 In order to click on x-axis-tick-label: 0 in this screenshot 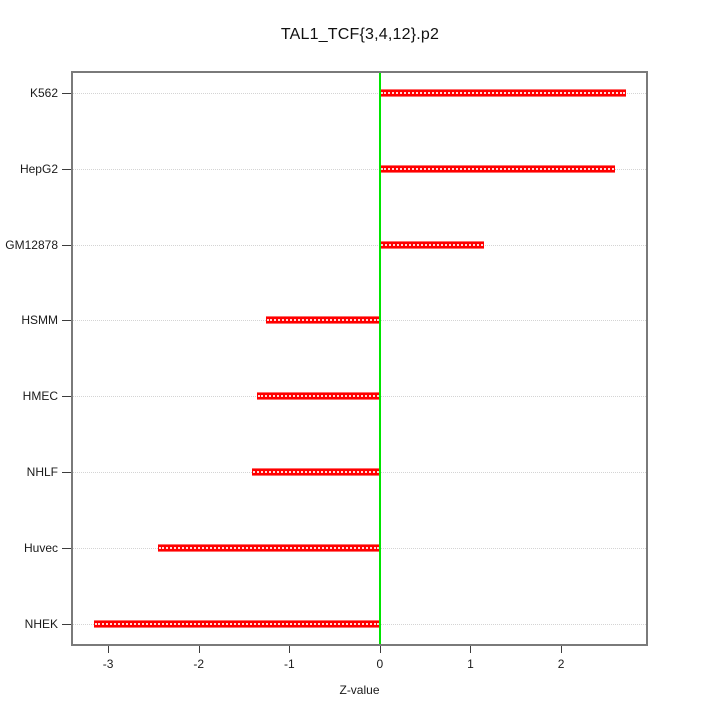, I will do `click(380, 664)`.